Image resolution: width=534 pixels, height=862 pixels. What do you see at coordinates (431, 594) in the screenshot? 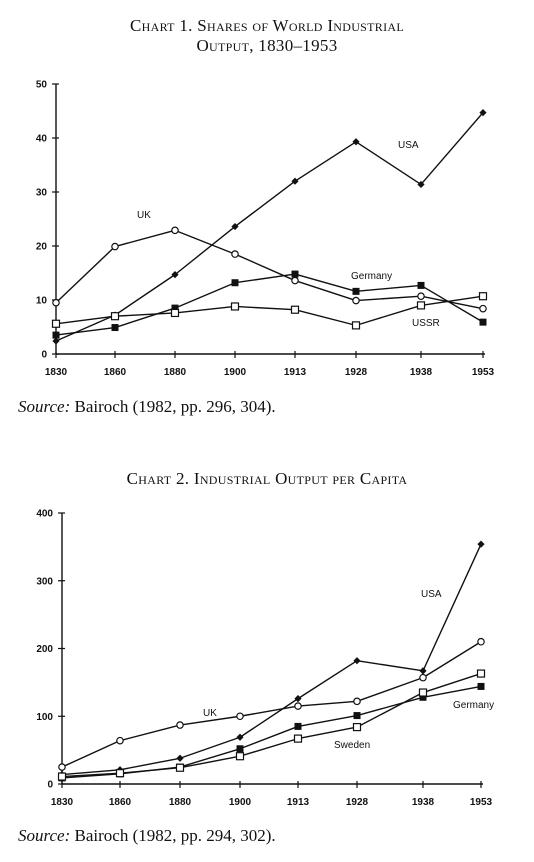
I see `chart-2-series-usa-label: USA` at bounding box center [431, 594].